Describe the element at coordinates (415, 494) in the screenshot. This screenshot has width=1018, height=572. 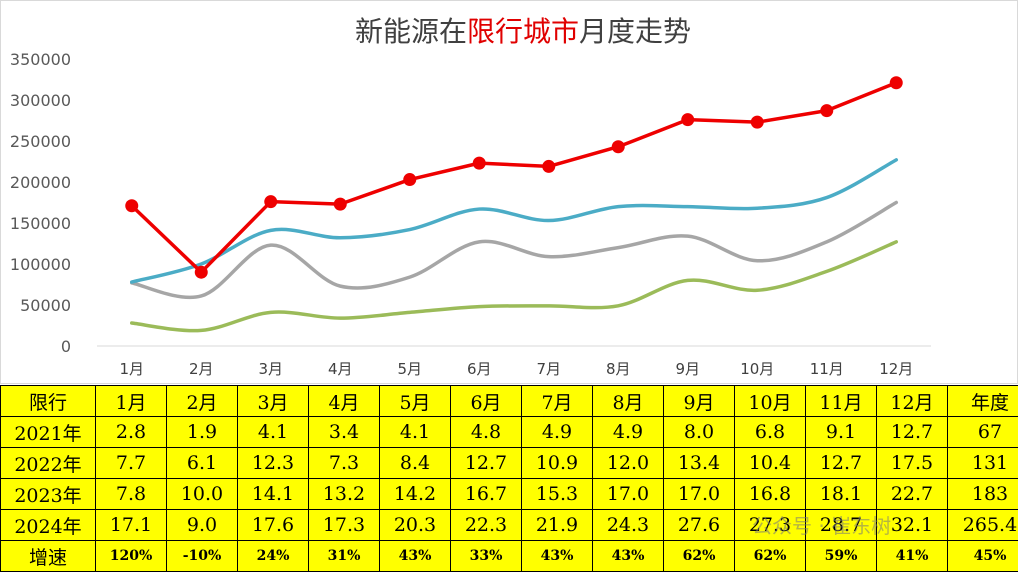
I see `table-cell: 14.2` at that location.